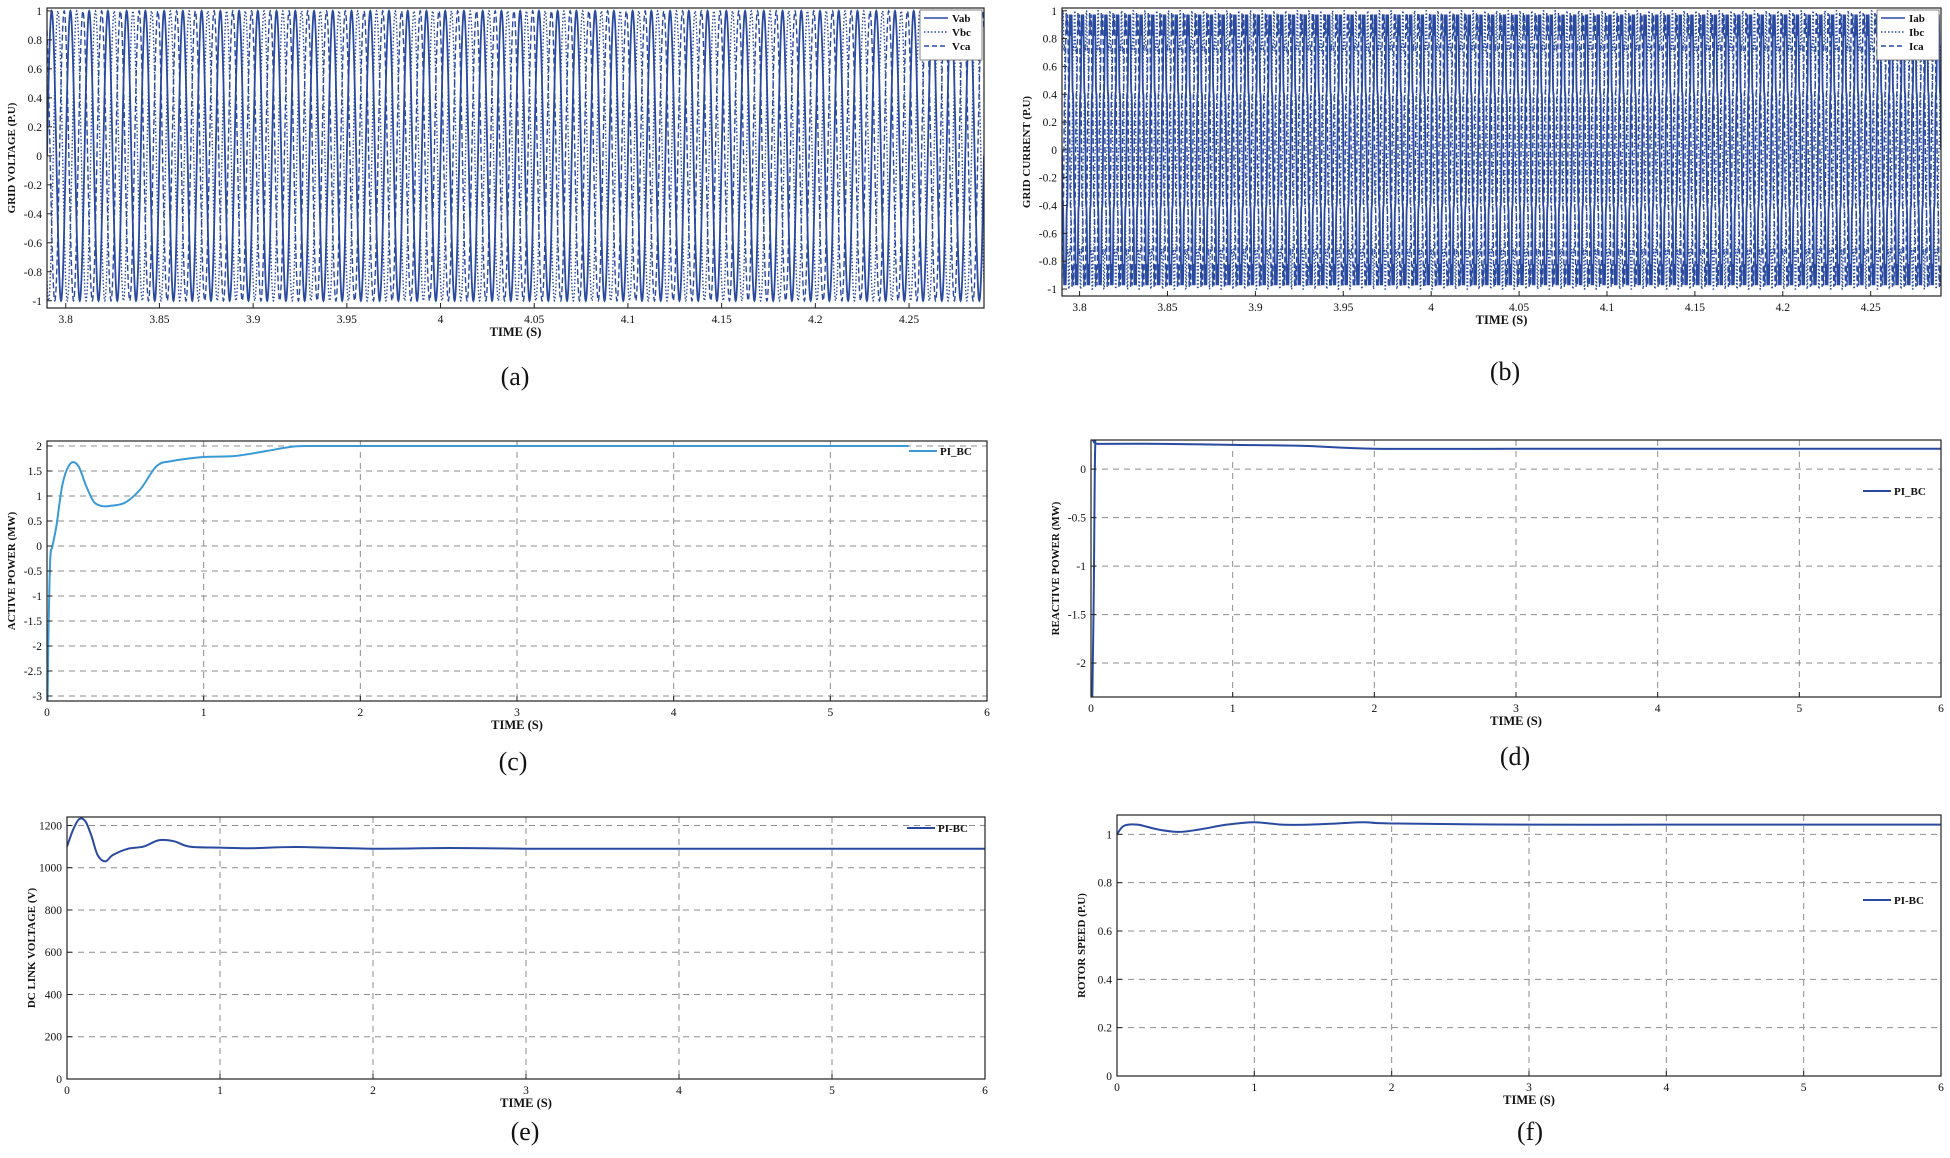  What do you see at coordinates (32, 948) in the screenshot?
I see `y-axis-label: DC LINK VOLTAGE (V)` at bounding box center [32, 948].